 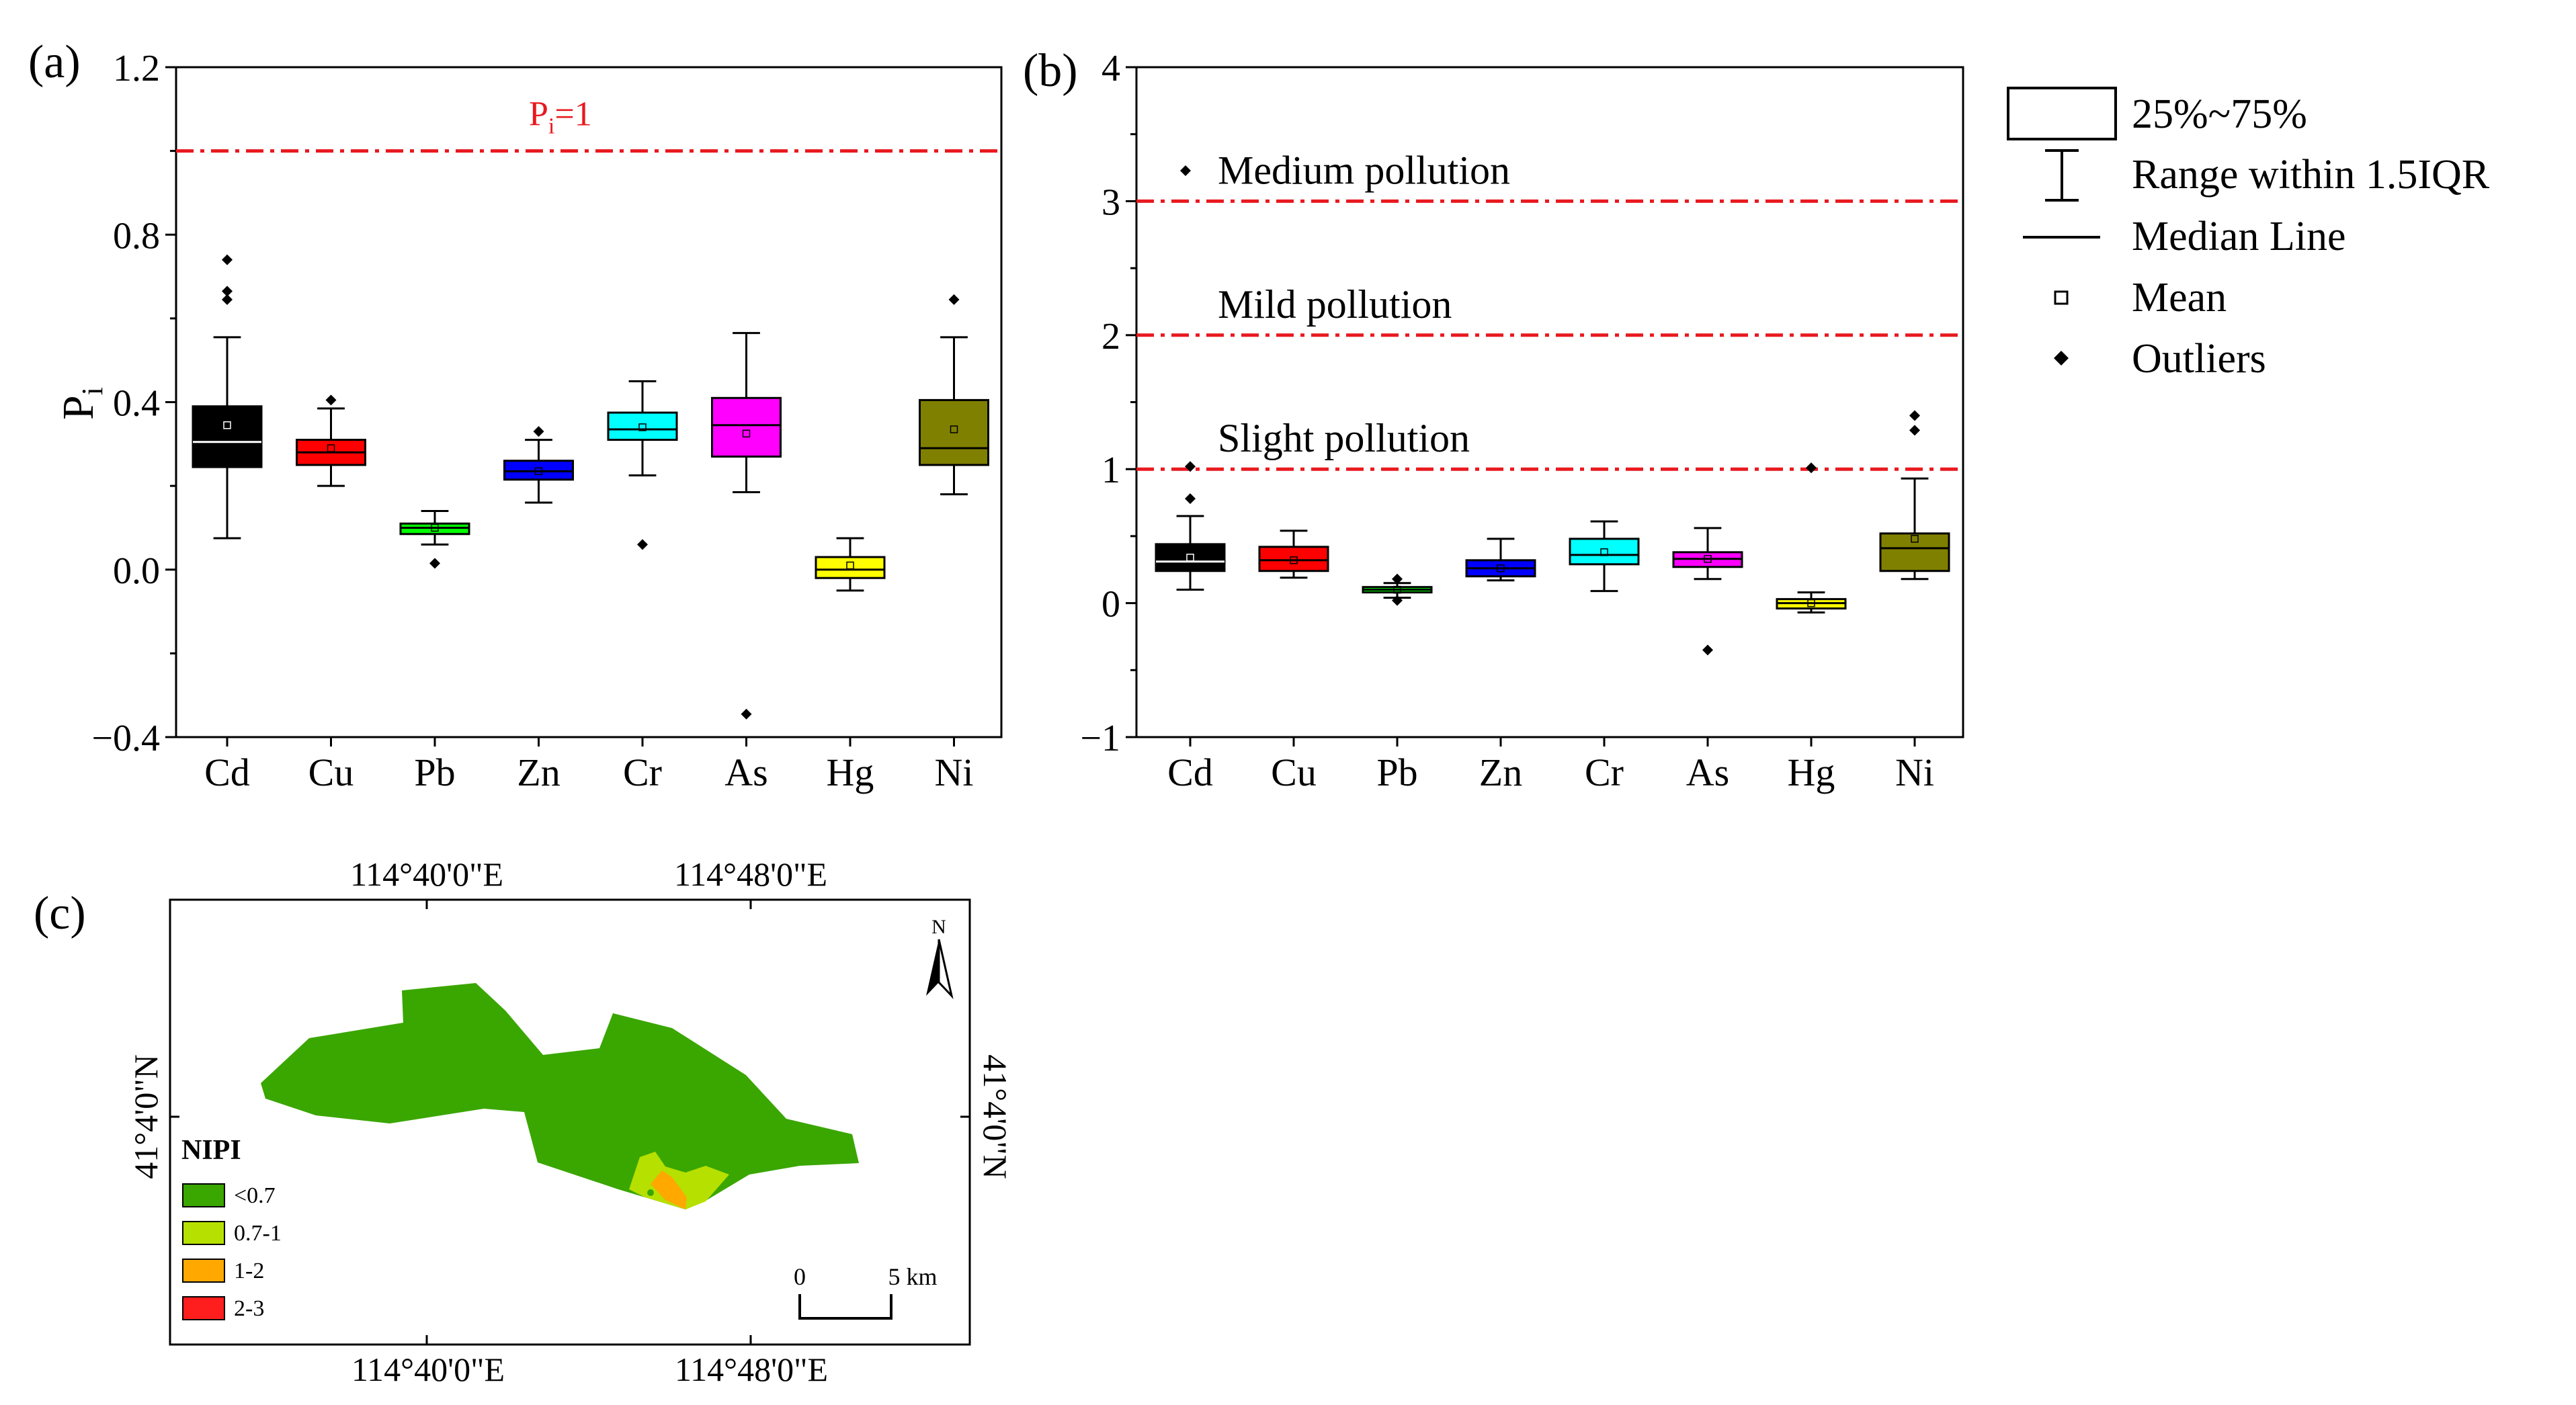 I want to click on panel-a-label: (a), so click(x=54, y=62).